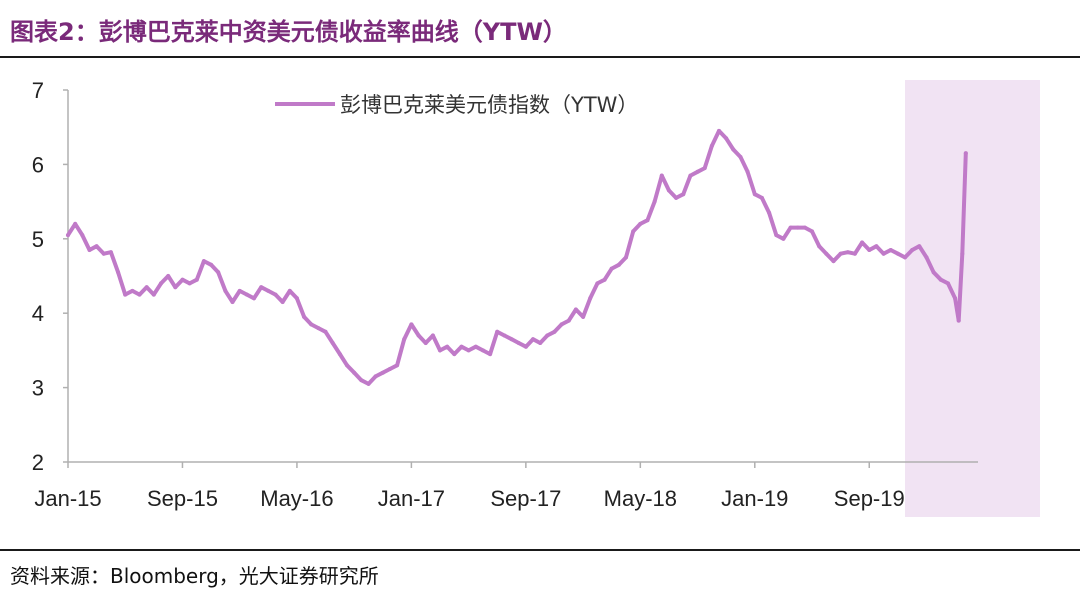 This screenshot has width=1080, height=600. Describe the element at coordinates (869, 498) in the screenshot. I see `x-tick-label: Sep-19` at that location.